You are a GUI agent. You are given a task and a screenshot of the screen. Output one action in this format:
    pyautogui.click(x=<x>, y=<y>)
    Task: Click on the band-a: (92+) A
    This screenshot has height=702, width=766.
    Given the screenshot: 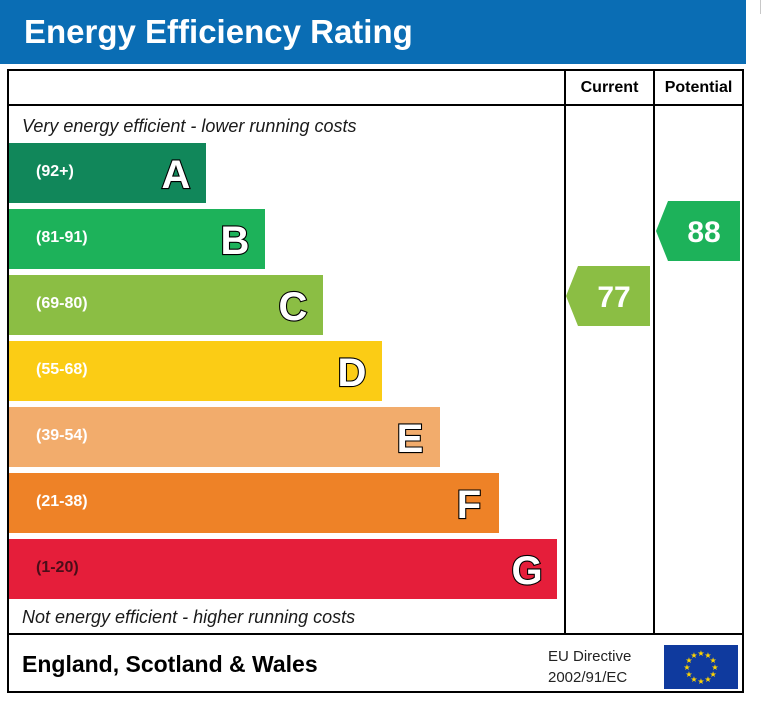 What is the action you would take?
    pyautogui.click(x=107, y=173)
    